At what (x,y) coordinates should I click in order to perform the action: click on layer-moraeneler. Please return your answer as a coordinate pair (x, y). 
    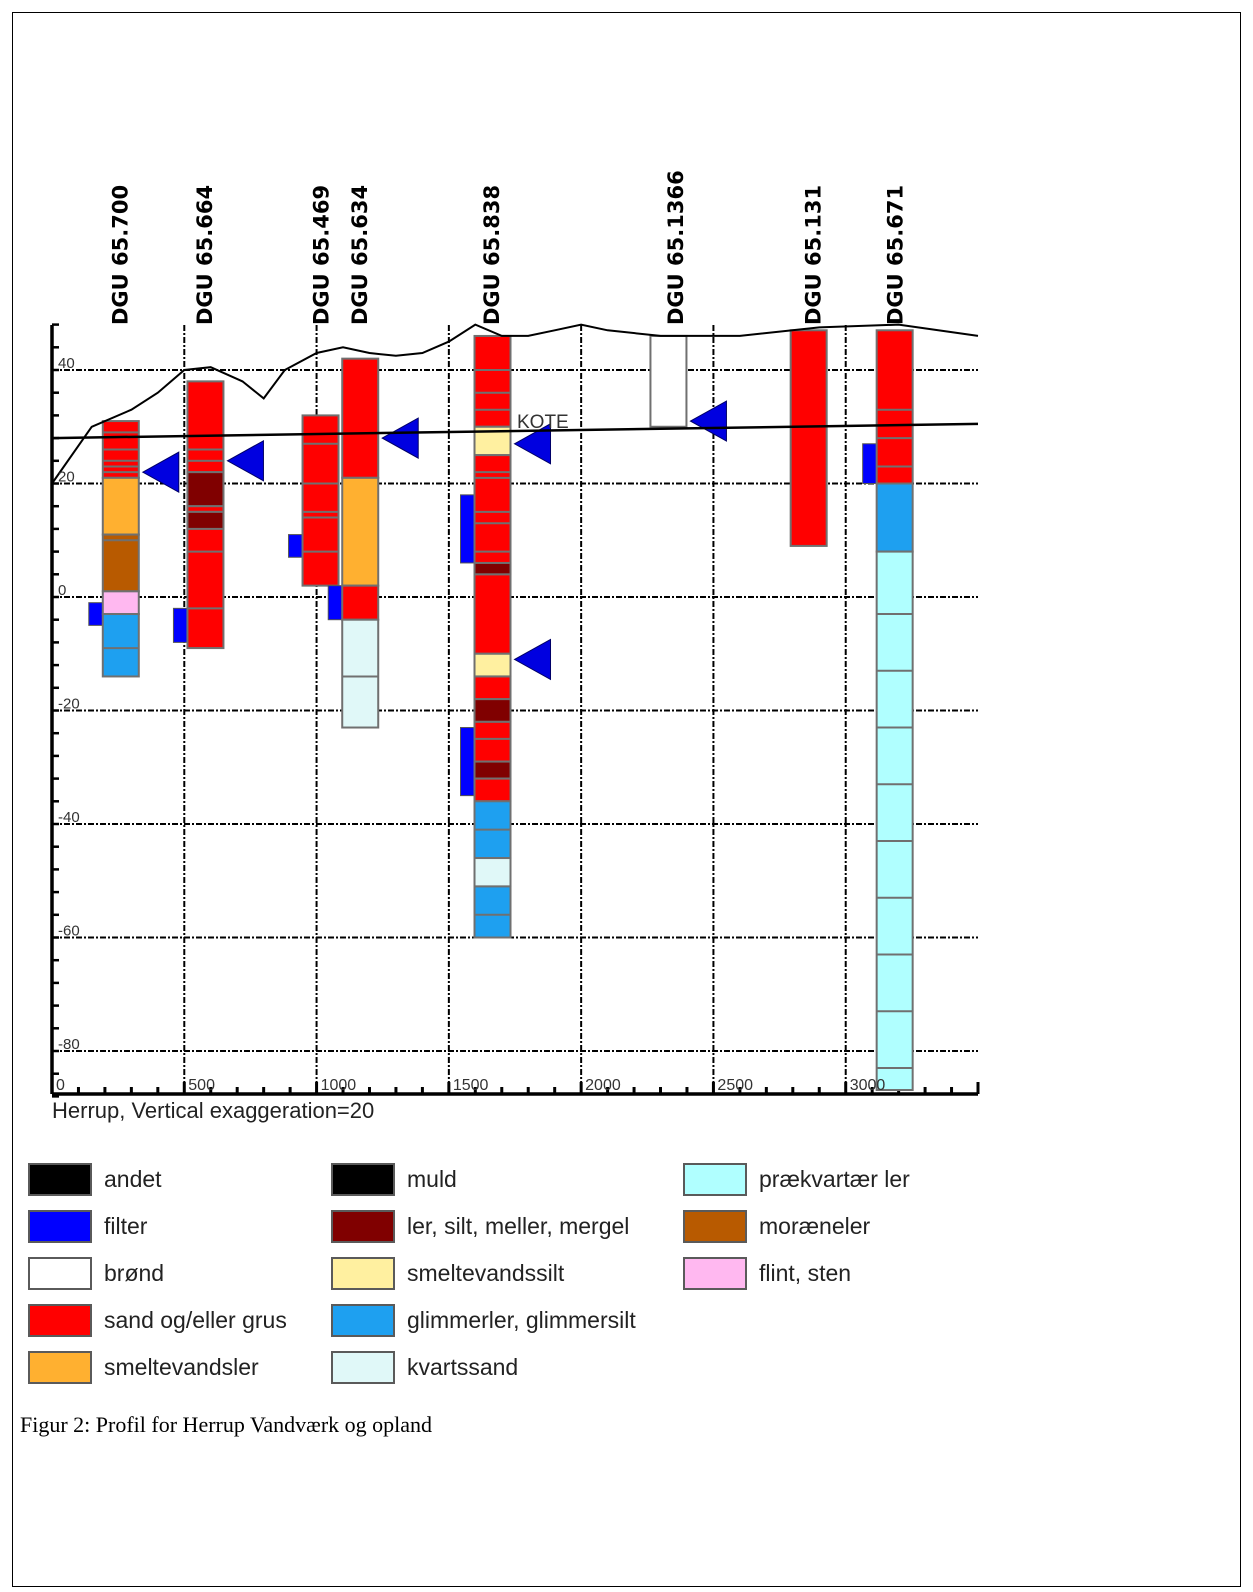
    Looking at the image, I should click on (120, 563).